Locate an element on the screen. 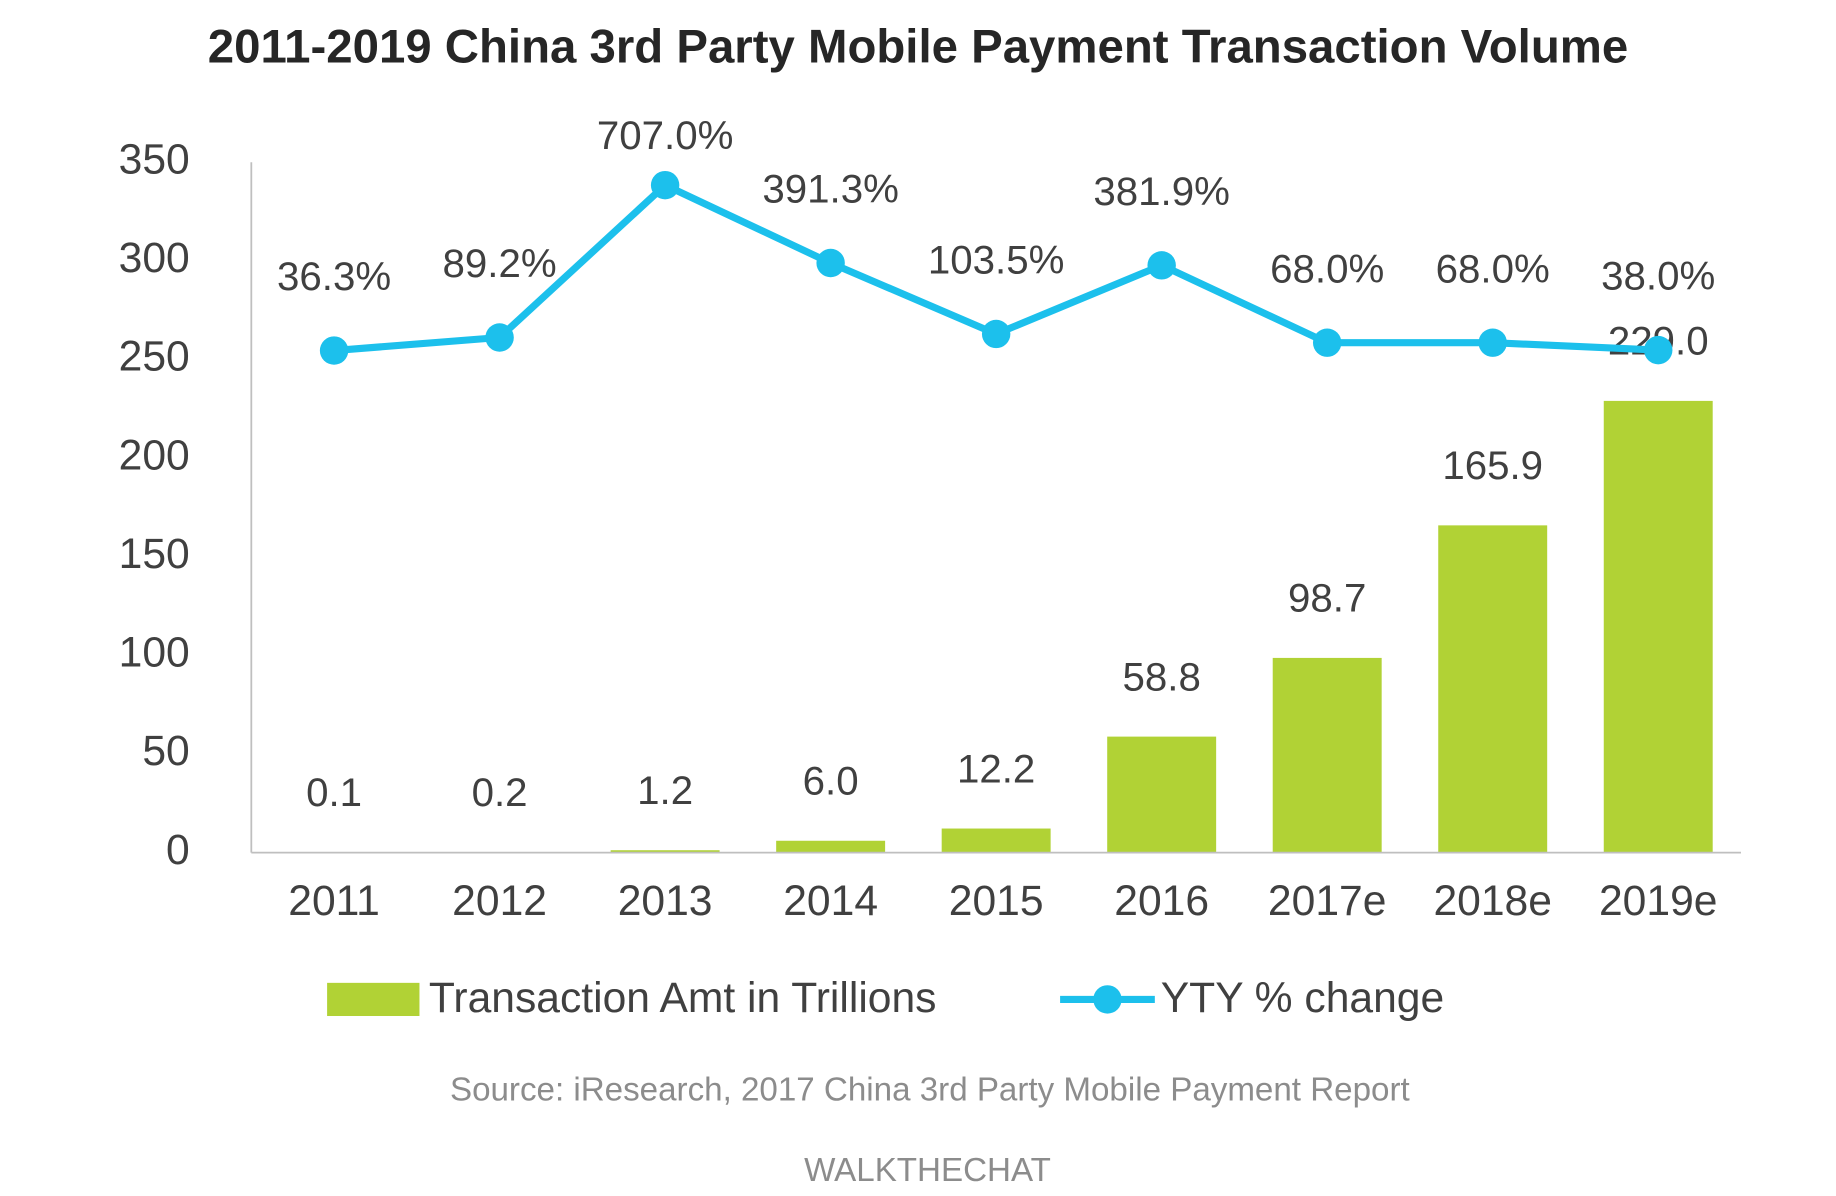 Image resolution: width=1836 pixels, height=1196 pixels. bar-label: 12.2 is located at coordinates (996, 768).